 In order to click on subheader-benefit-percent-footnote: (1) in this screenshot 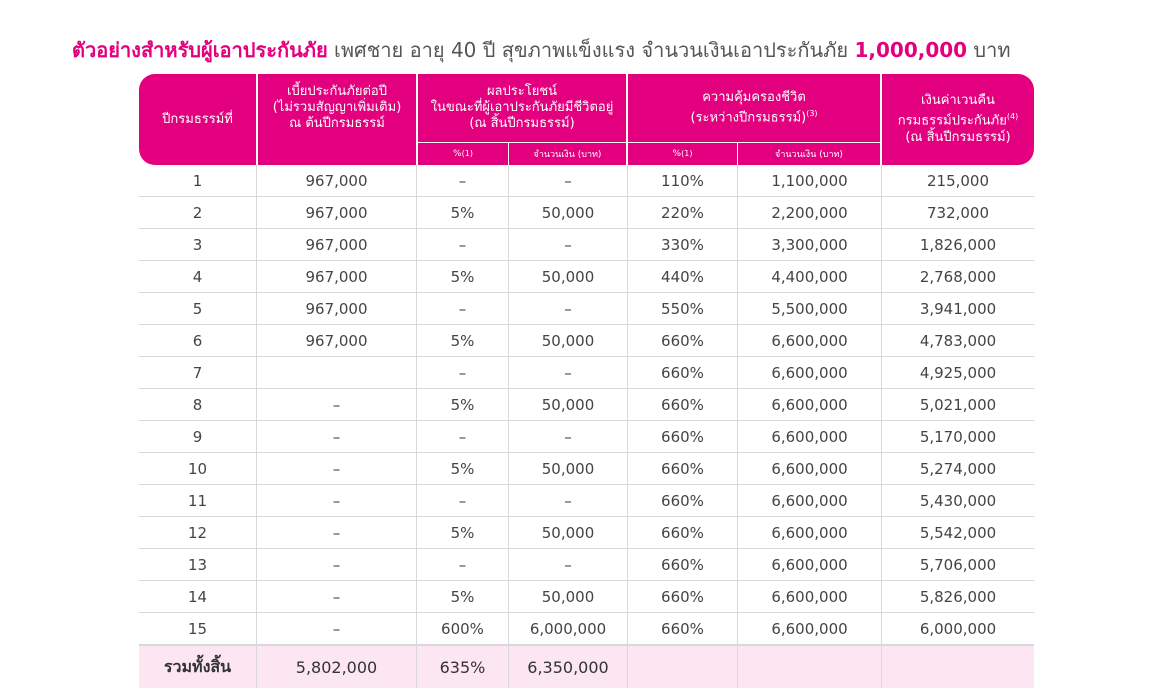, I will do `click(467, 153)`.